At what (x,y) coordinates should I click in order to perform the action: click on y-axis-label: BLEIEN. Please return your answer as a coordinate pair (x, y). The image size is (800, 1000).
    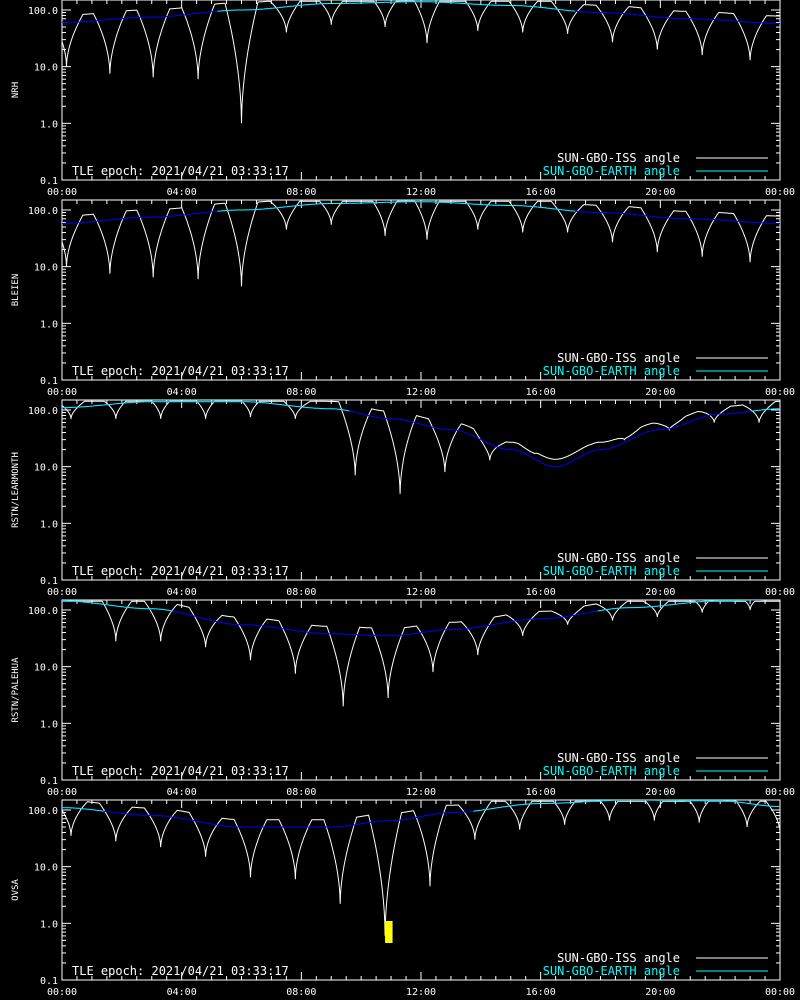
    Looking at the image, I should click on (16, 290).